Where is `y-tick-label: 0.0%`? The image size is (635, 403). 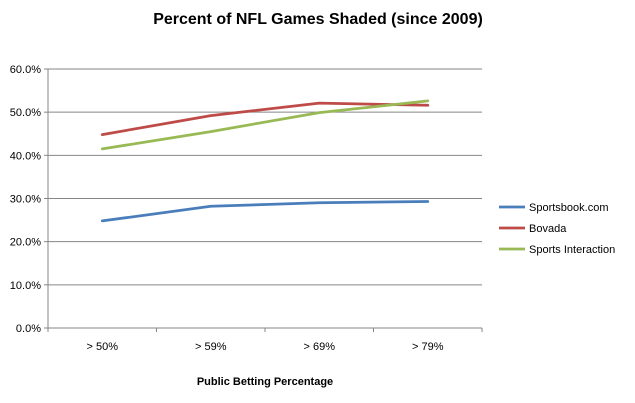 y-tick-label: 0.0% is located at coordinates (28, 329).